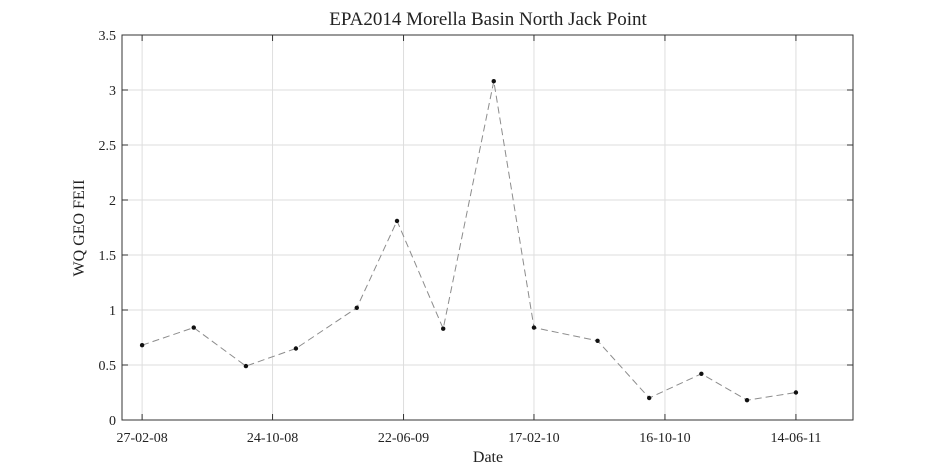 The image size is (945, 472). Describe the element at coordinates (403, 438) in the screenshot. I see `x-tick-label: 22-06-09` at that location.